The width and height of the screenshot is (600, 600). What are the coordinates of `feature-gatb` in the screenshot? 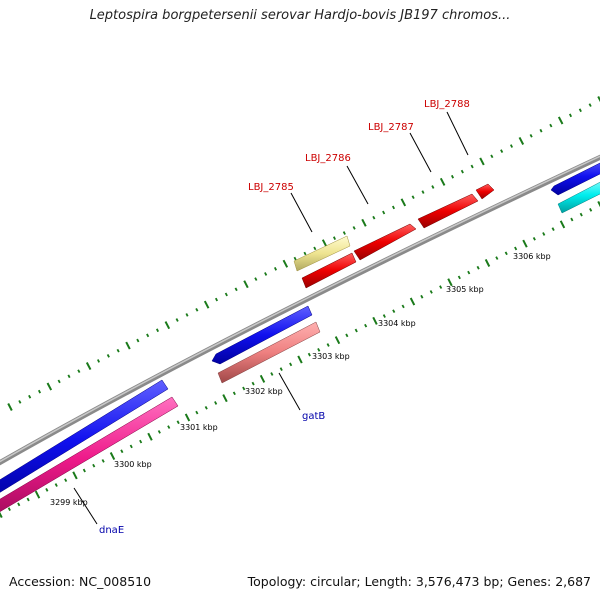 It's located at (269, 352).